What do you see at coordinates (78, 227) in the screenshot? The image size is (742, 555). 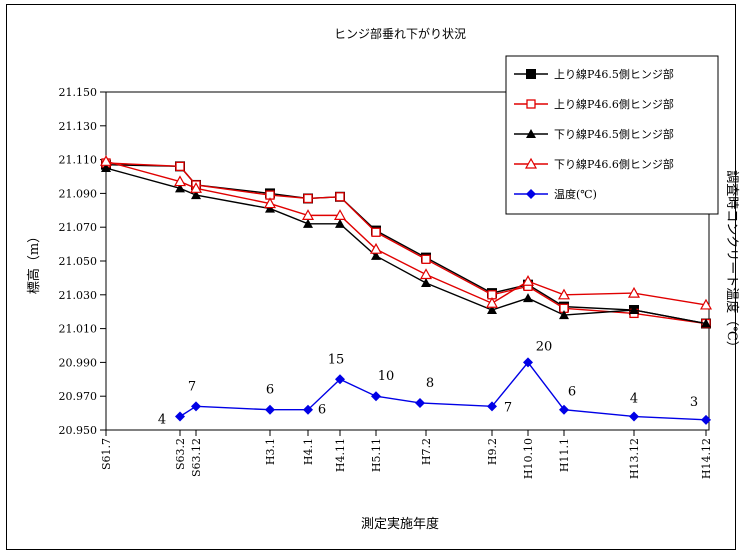 I see `y-tick-label: 21.070` at bounding box center [78, 227].